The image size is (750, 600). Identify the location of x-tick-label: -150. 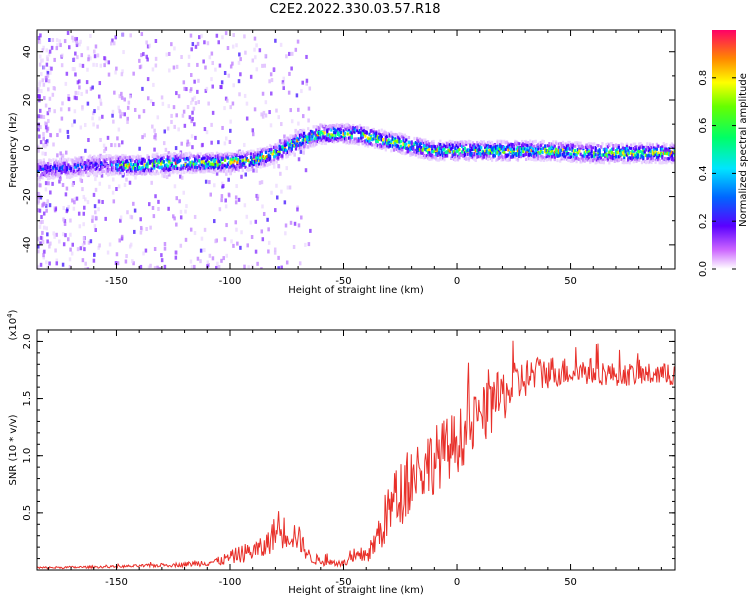
(116, 582).